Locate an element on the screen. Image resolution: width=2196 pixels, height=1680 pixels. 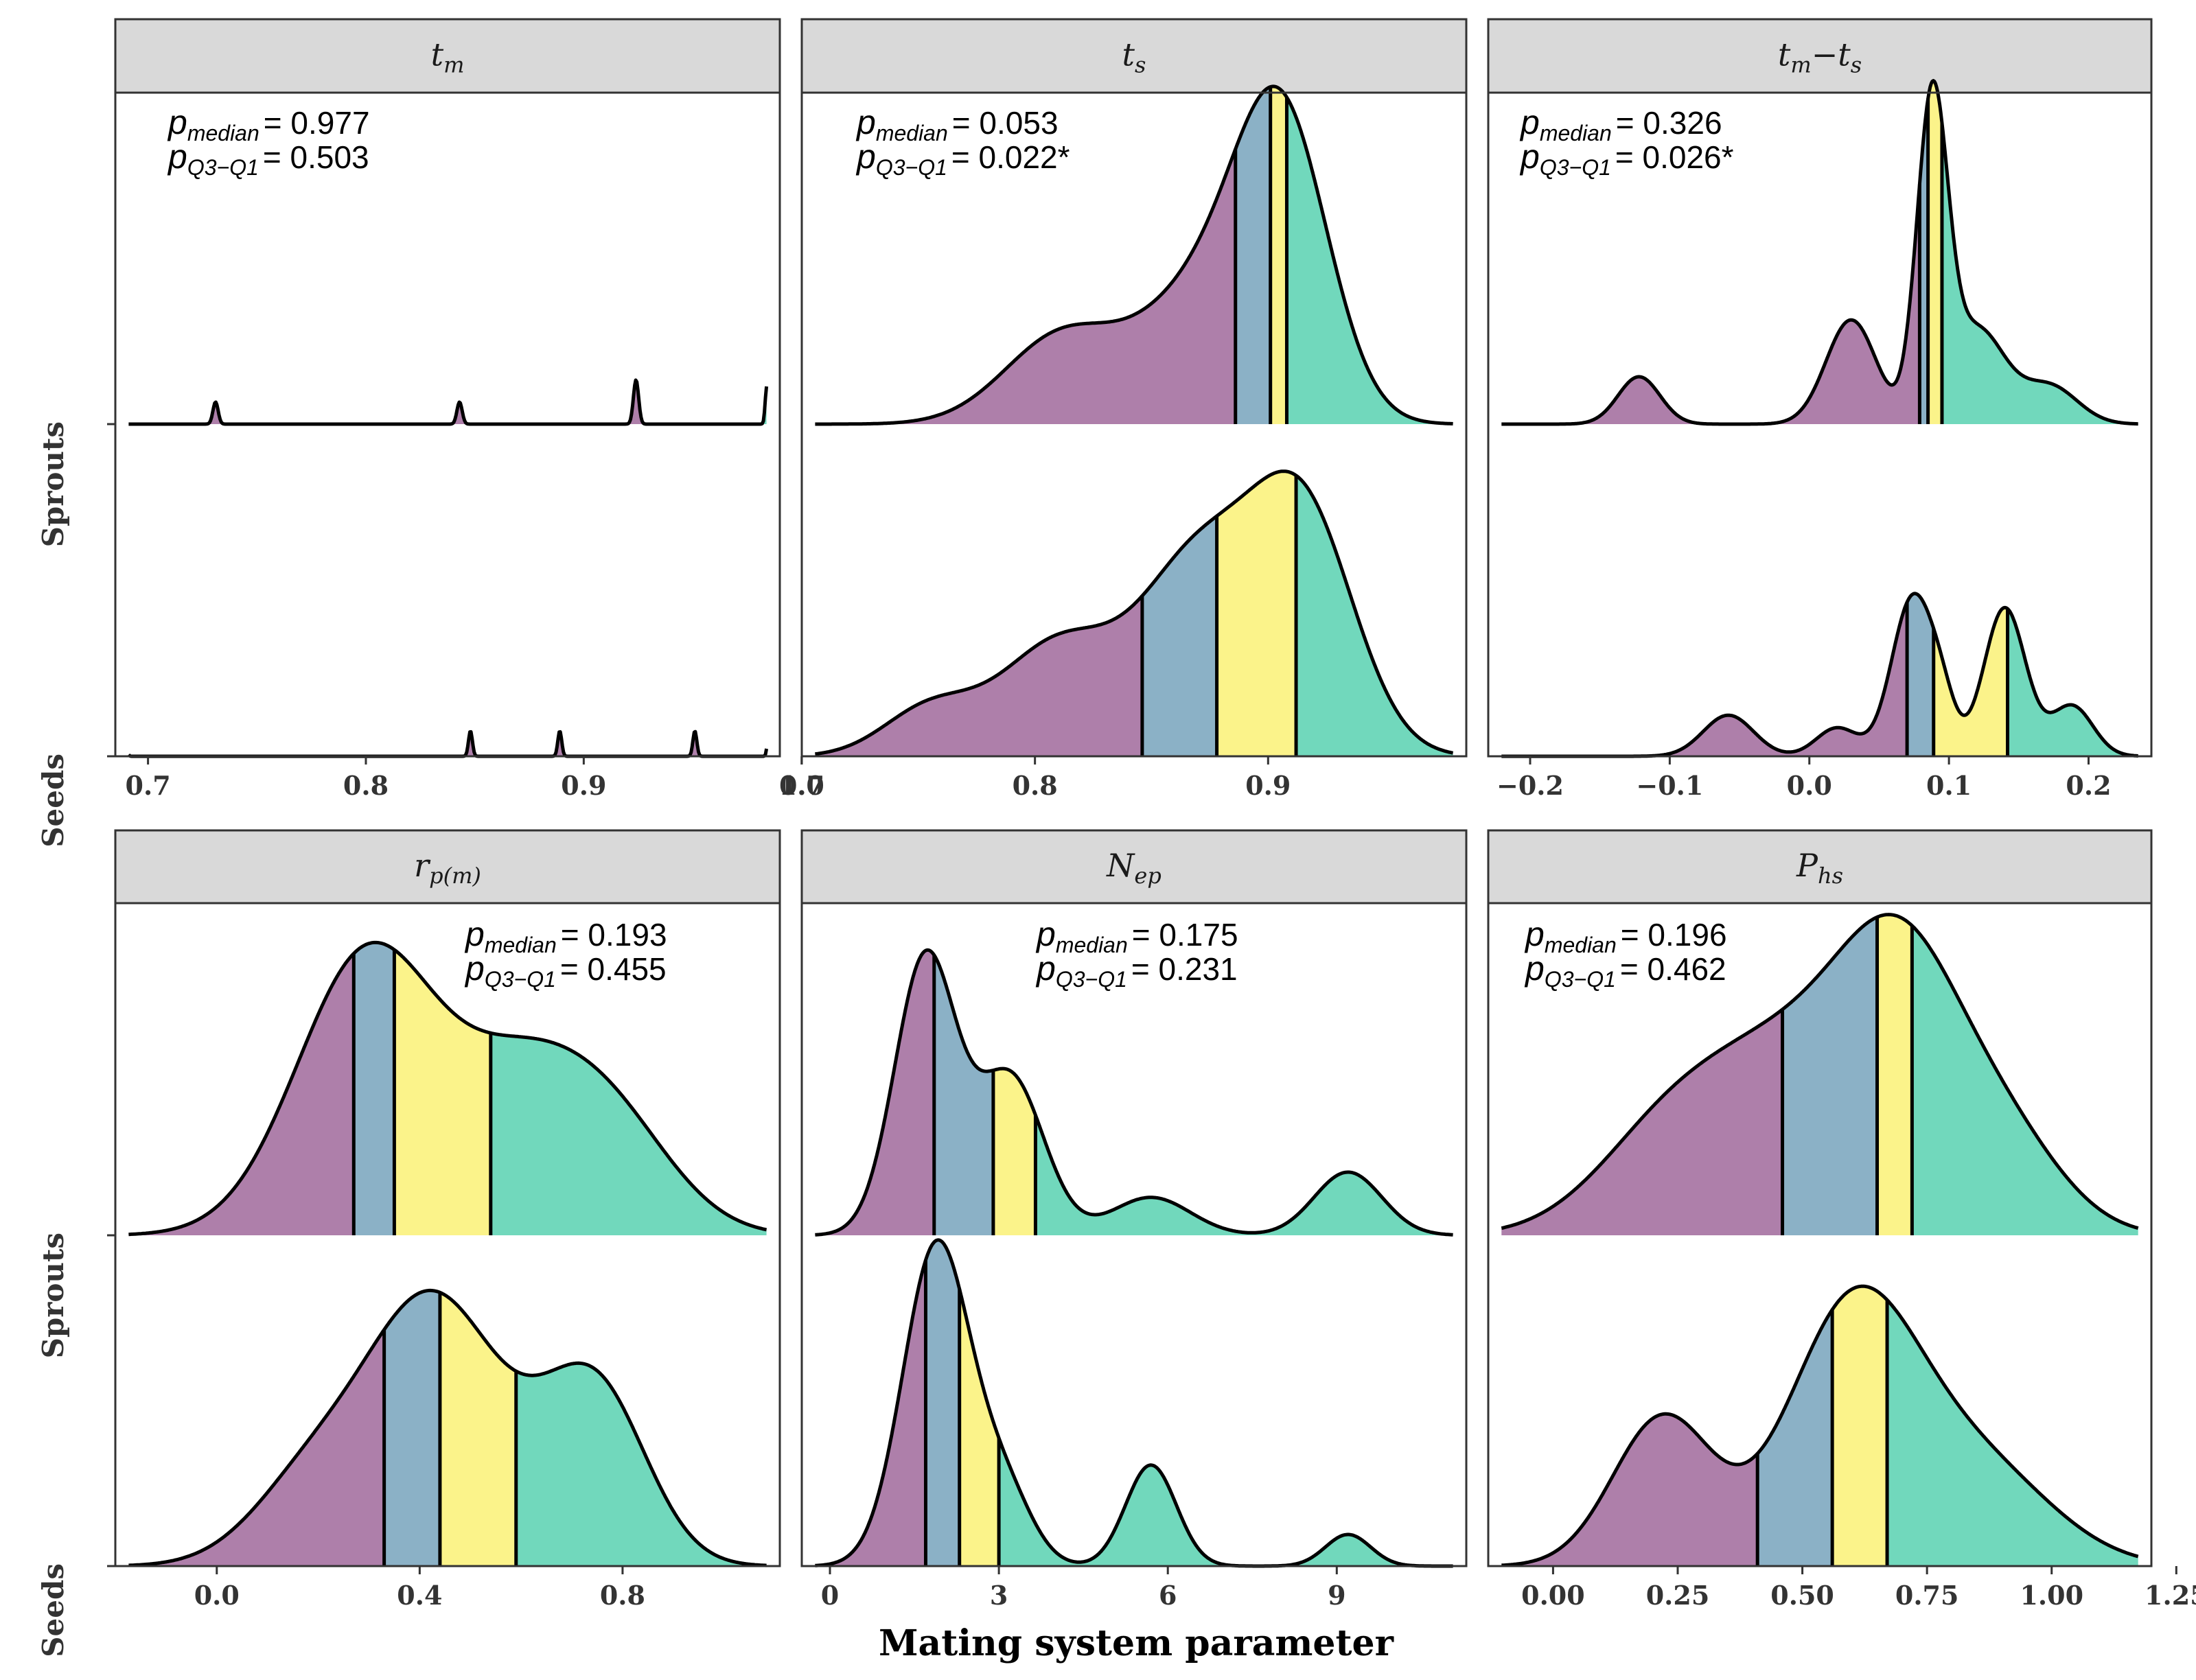
facet-title: tm is located at coordinates (448, 57).